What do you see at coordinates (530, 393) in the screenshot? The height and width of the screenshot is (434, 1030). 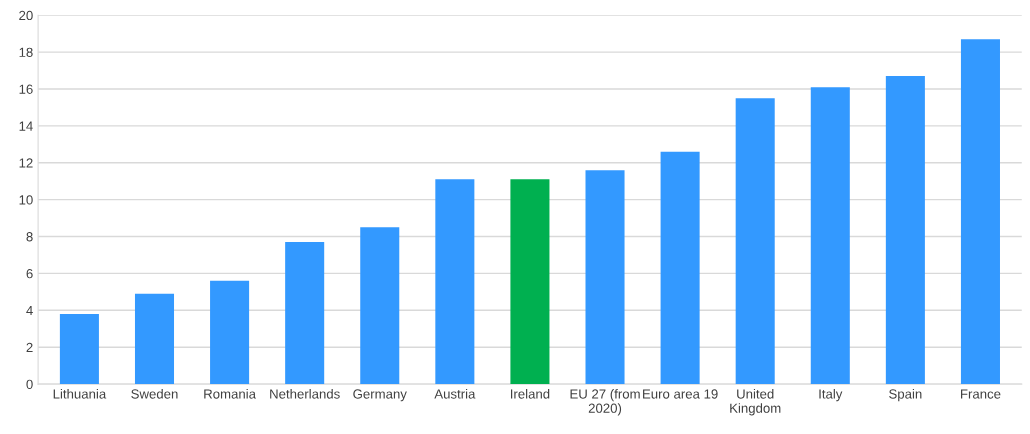 I see `x-tick-label: Ireland` at bounding box center [530, 393].